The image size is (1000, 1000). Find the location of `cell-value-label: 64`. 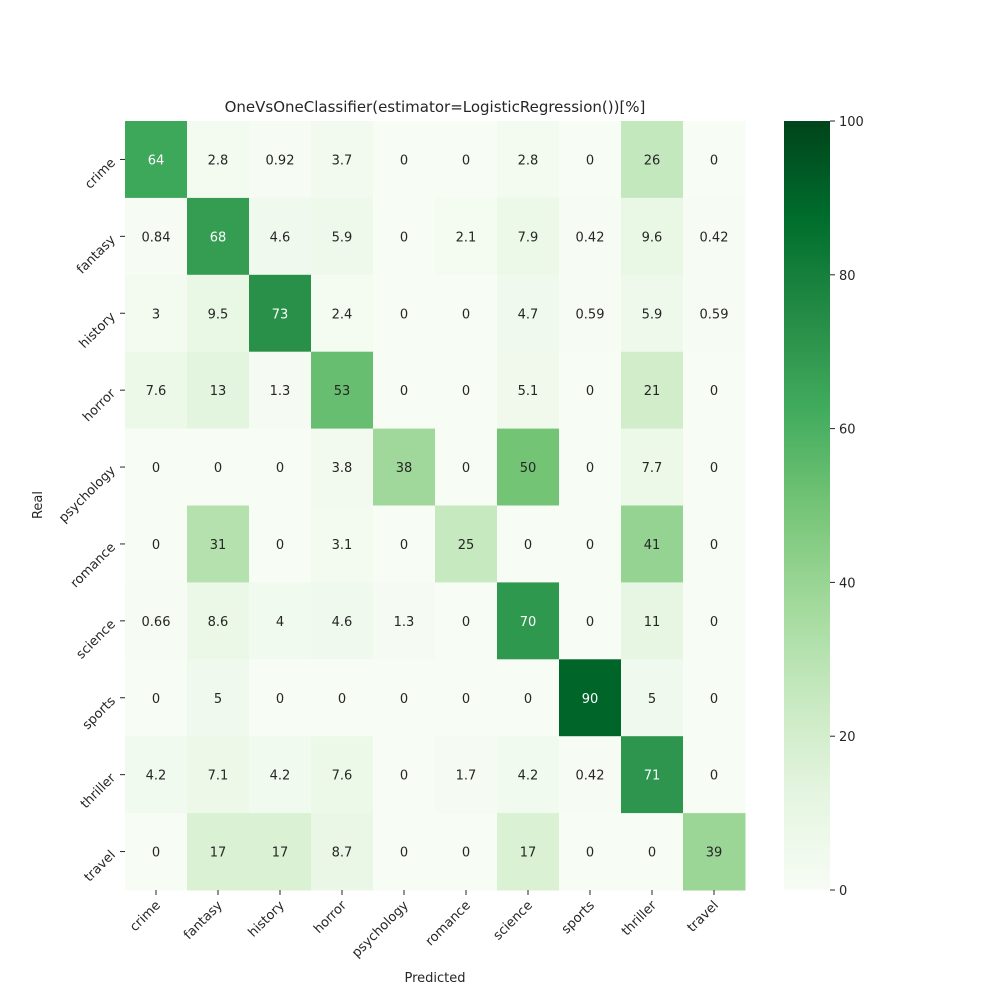

cell-value-label: 64 is located at coordinates (156, 160).